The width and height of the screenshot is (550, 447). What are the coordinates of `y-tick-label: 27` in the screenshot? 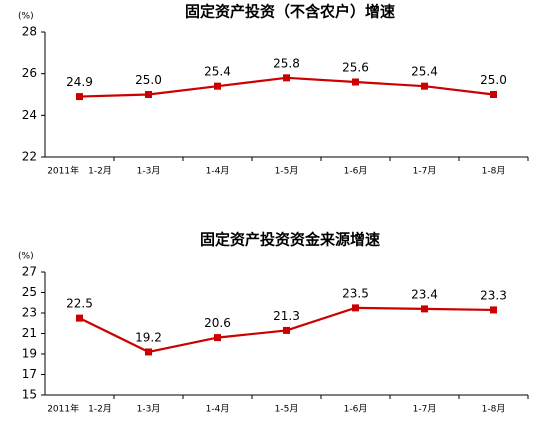 It's located at (29, 272).